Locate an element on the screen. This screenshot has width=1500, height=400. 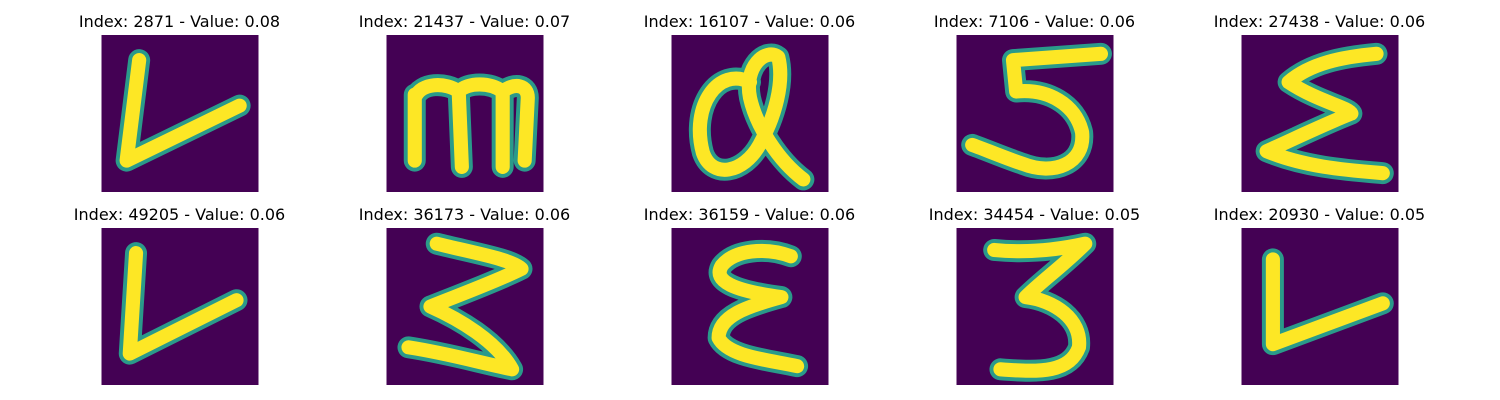
panel-8: Index: 36159 - Value: 0.06 is located at coordinates (749, 289).